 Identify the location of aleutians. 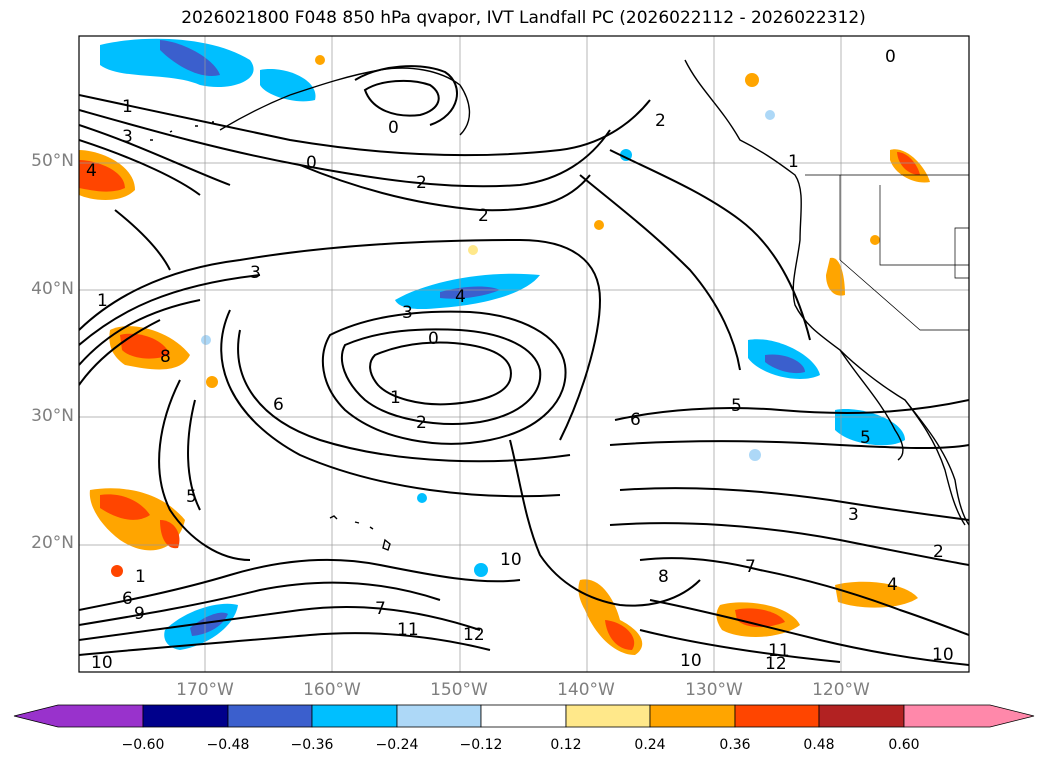
(182, 131).